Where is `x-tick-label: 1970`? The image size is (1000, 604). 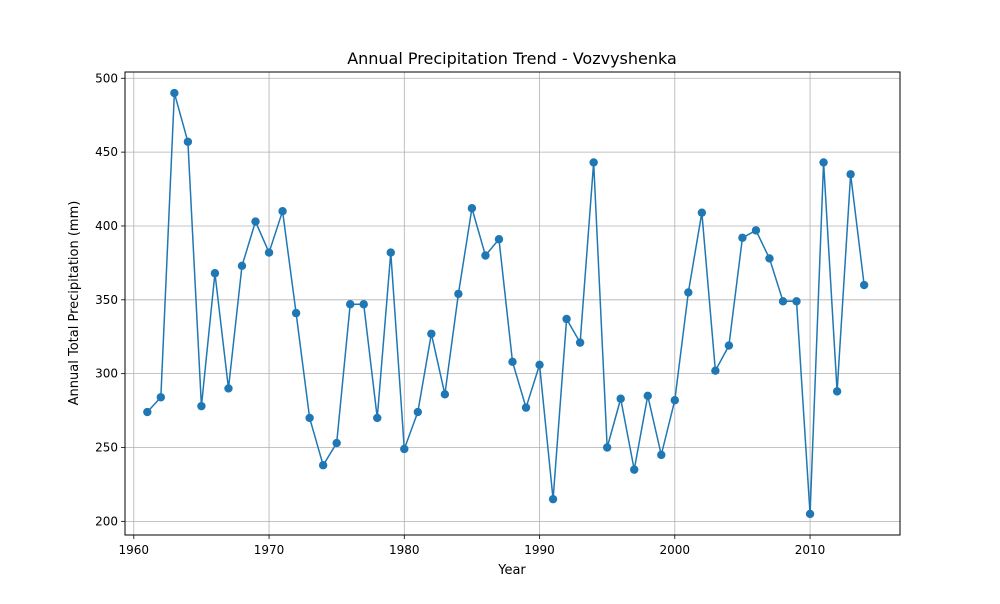
x-tick-label: 1970 is located at coordinates (269, 550).